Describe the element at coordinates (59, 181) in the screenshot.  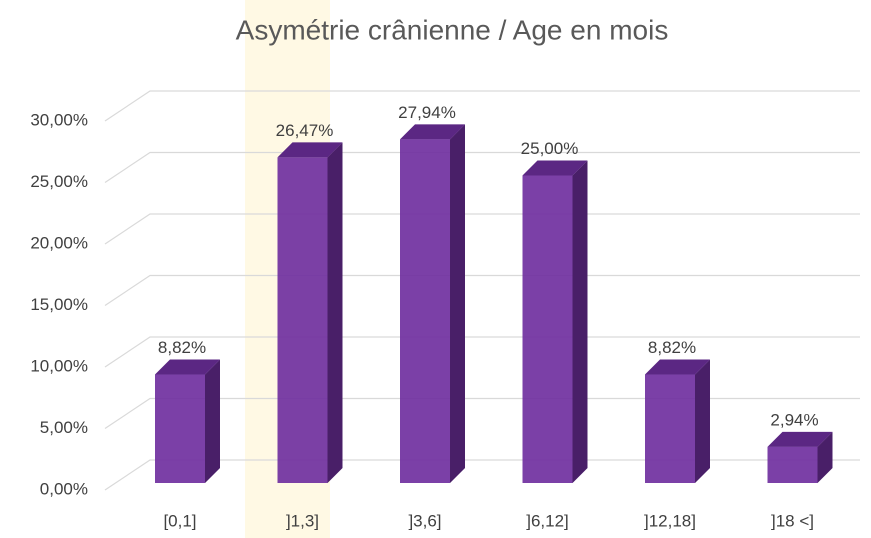
I see `y-tick-label: 25,00%` at that location.